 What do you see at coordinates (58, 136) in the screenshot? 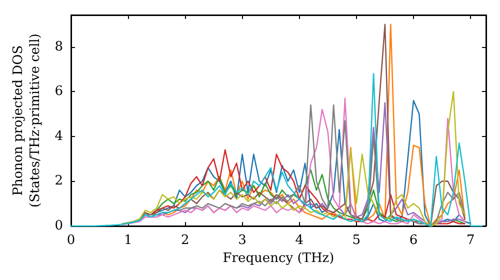
I see `y-tick-label: 4` at bounding box center [58, 136].